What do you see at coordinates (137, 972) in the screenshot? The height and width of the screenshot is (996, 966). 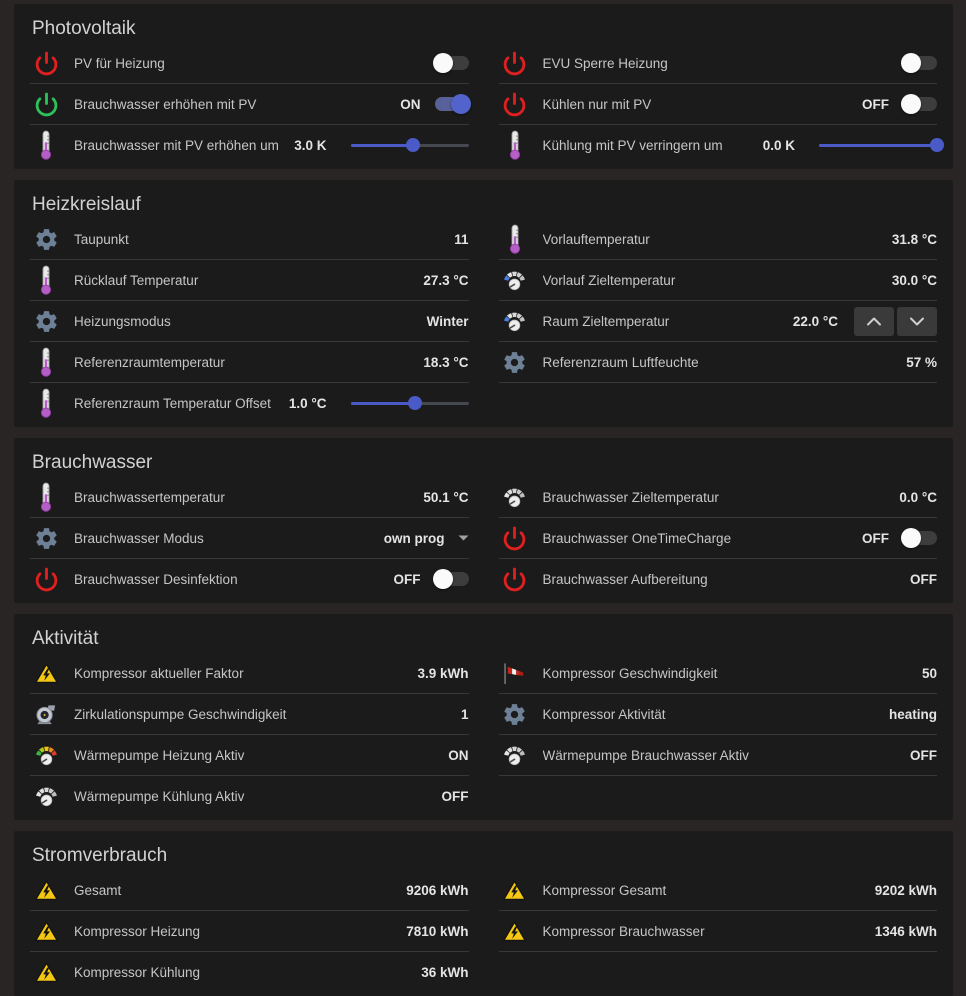 I see `entity-label: Kompressor Kühlung` at bounding box center [137, 972].